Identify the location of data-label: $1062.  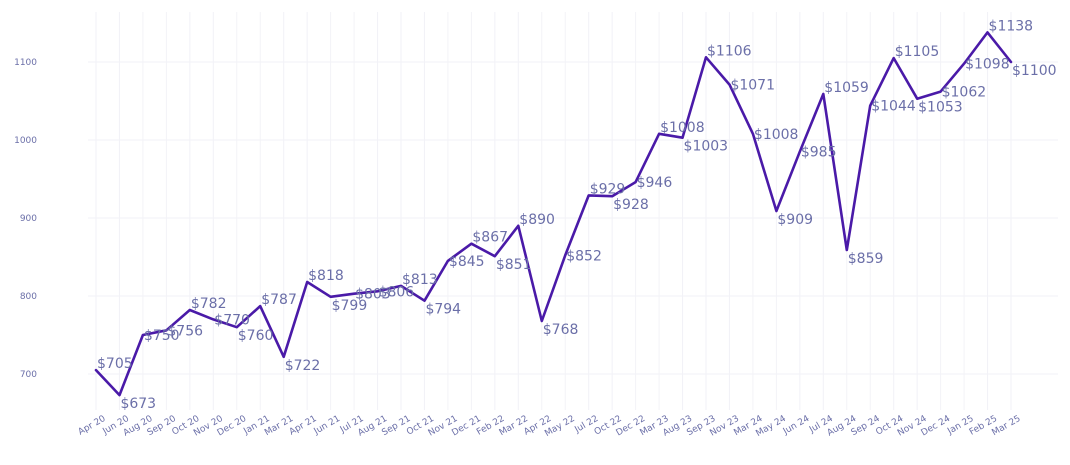
(964, 93).